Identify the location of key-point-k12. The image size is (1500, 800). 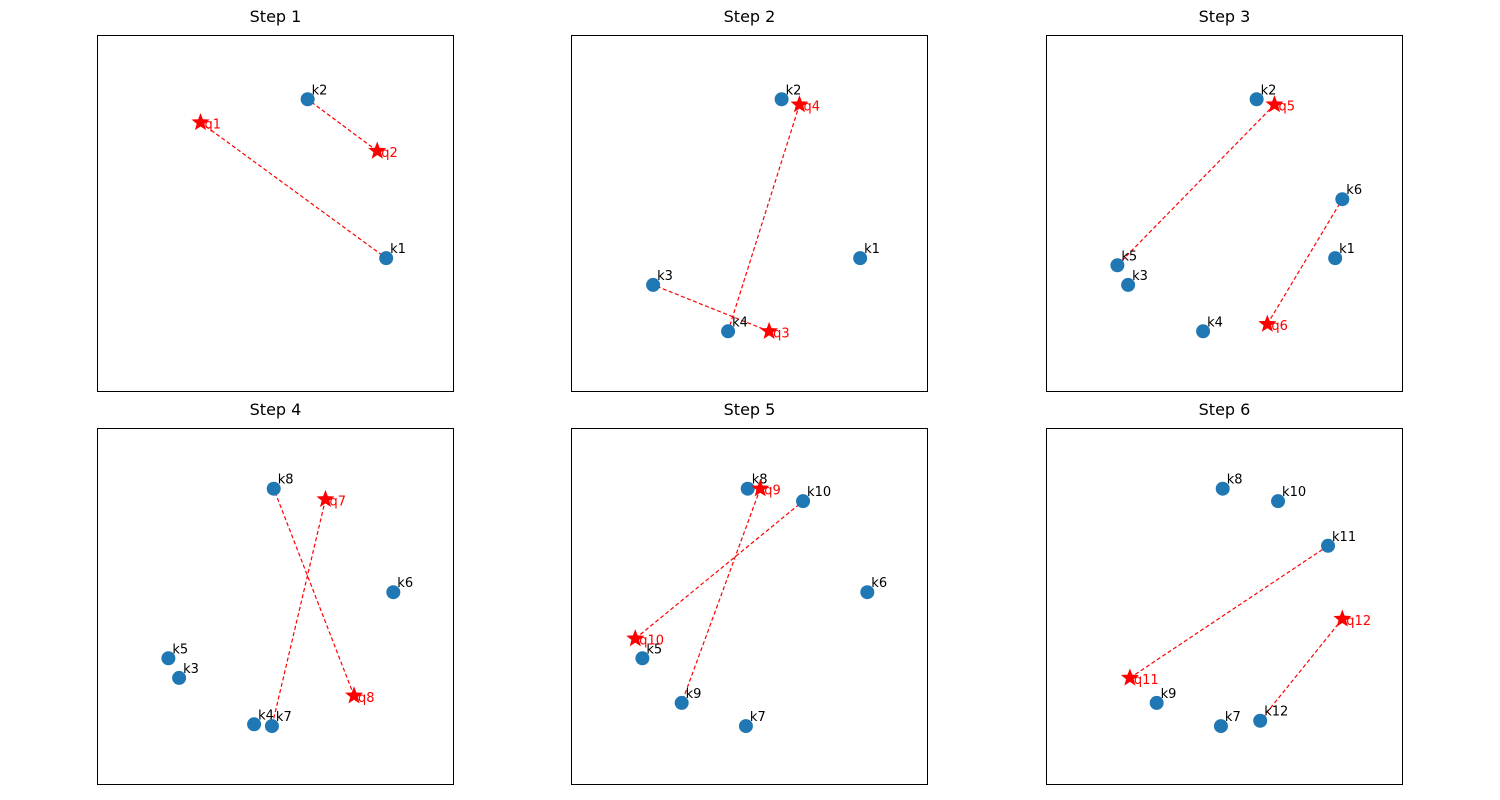
(1260, 720).